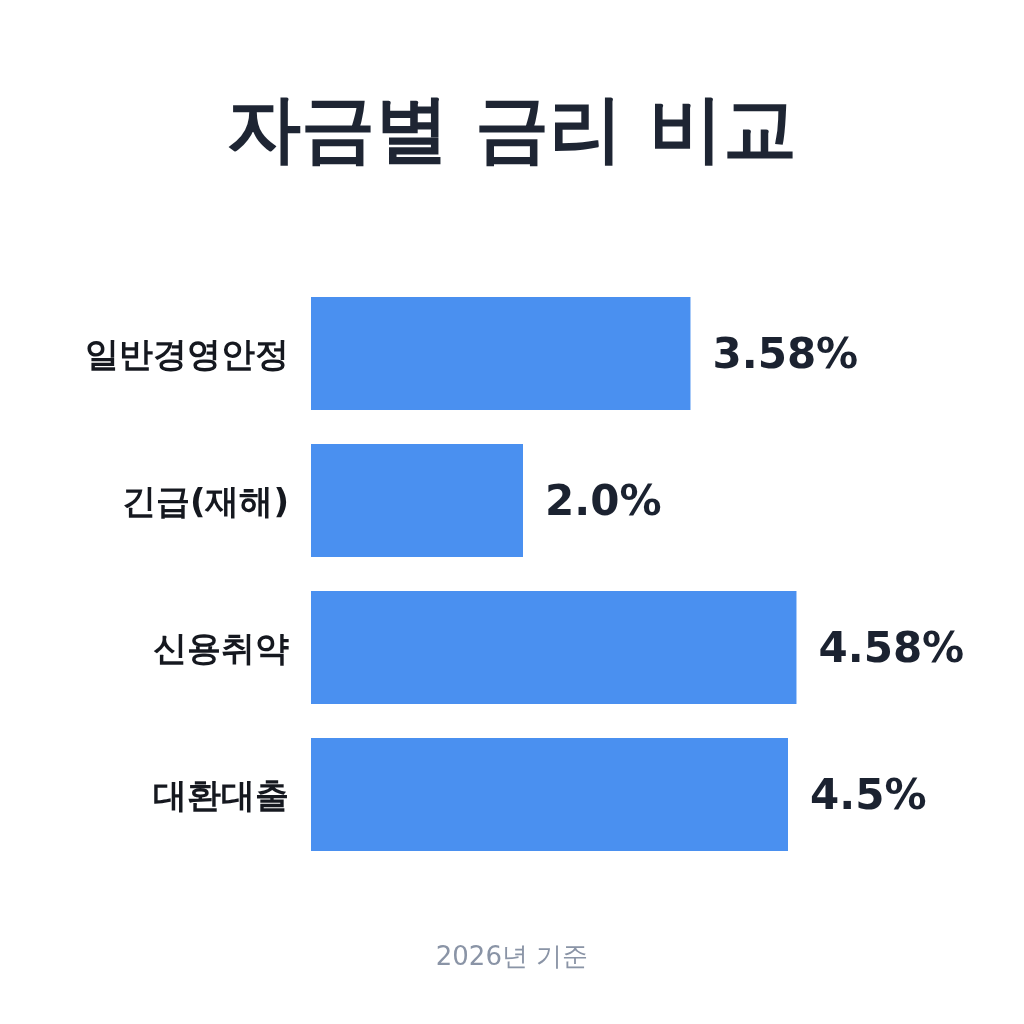 The height and width of the screenshot is (1024, 1024). I want to click on y-tick-label: 긴급(재해), so click(205, 500).